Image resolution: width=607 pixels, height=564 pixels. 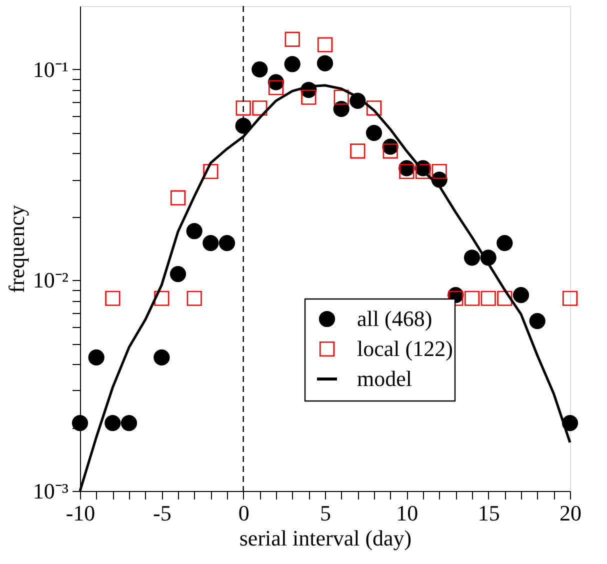 What do you see at coordinates (405, 348) in the screenshot?
I see `legend-label: local (122)` at bounding box center [405, 348].